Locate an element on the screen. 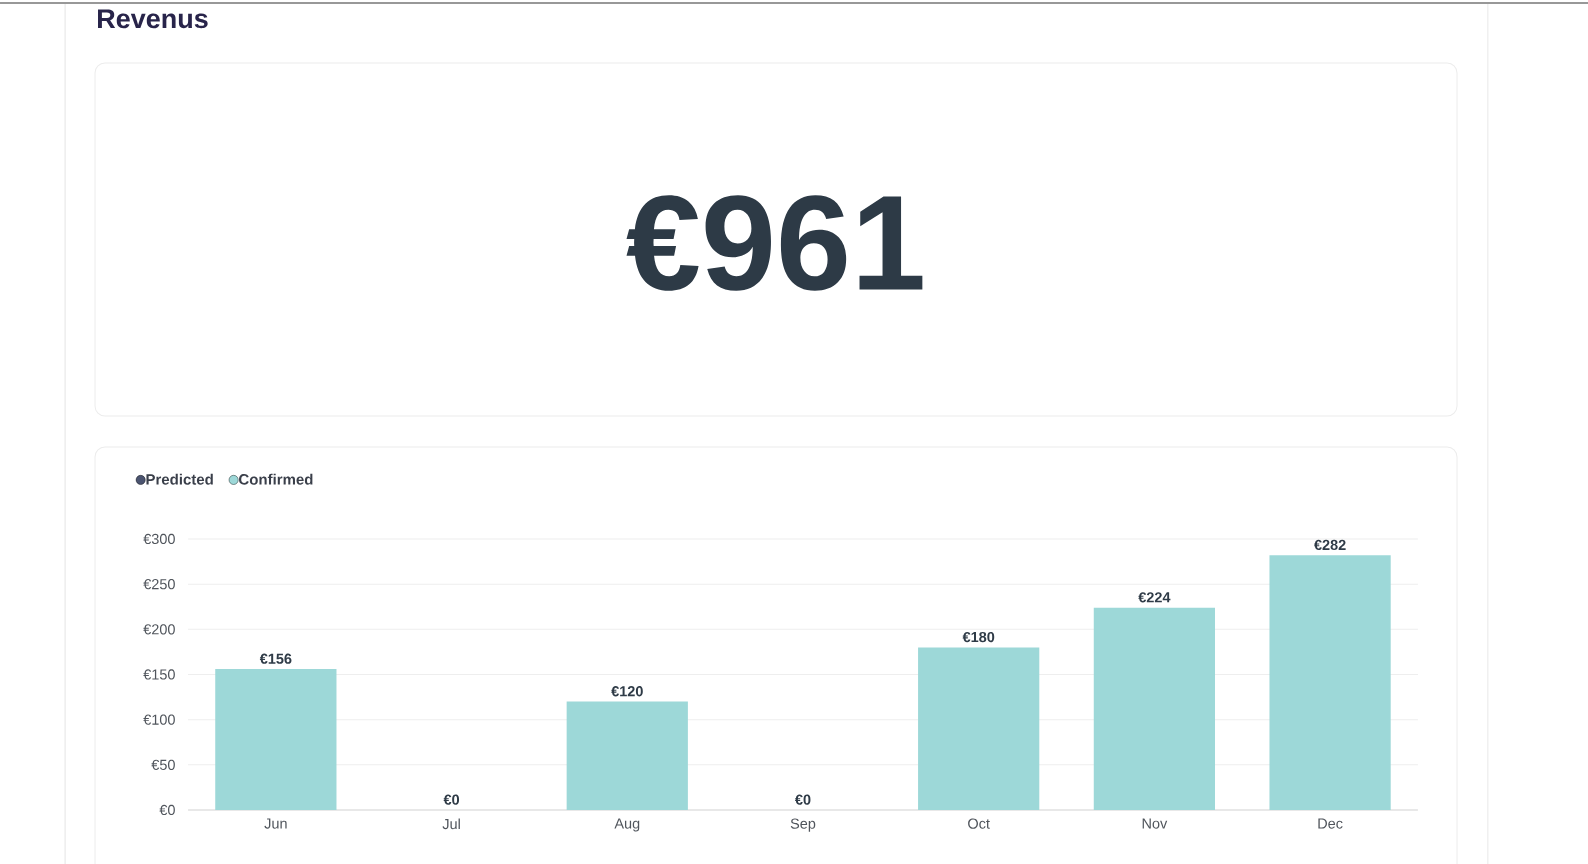 This screenshot has height=864, width=1588. legend-label: Confirmed is located at coordinates (276, 479).